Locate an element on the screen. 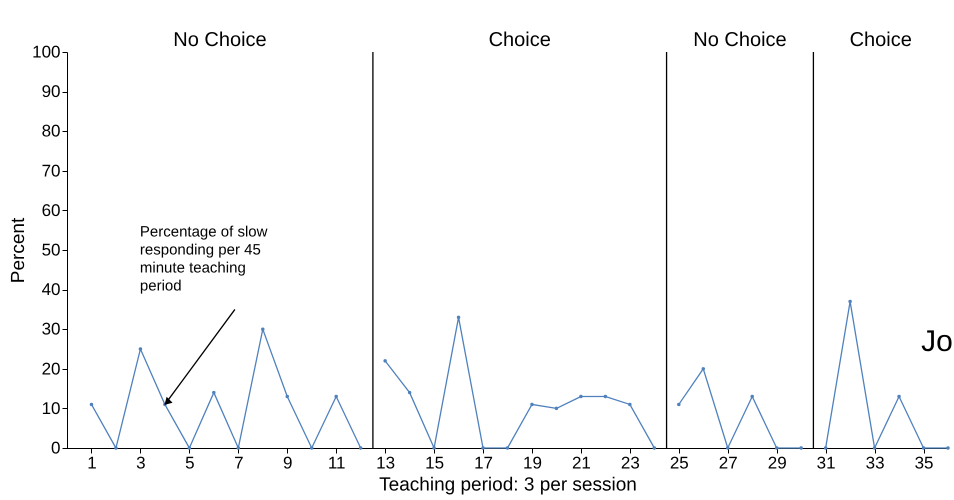 The height and width of the screenshot is (500, 954). x-tick-label: 3 is located at coordinates (141, 463).